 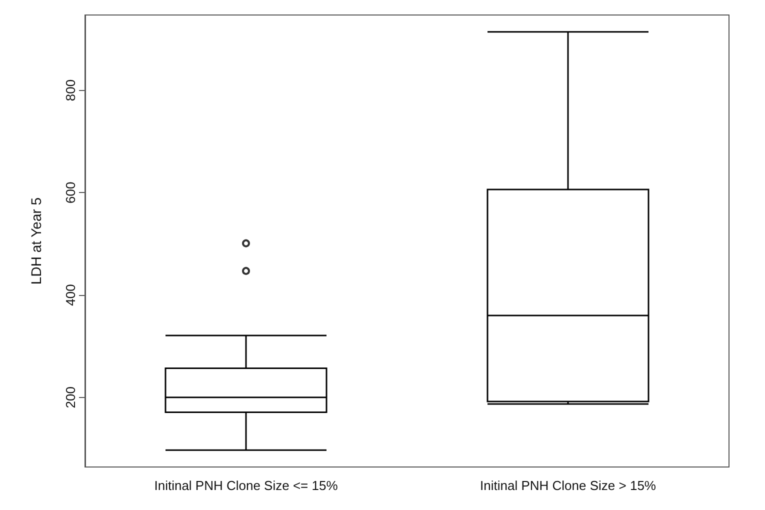 What do you see at coordinates (568, 485) in the screenshot?
I see `x-tick-label: Initinal PNH Clone Size > 15%` at bounding box center [568, 485].